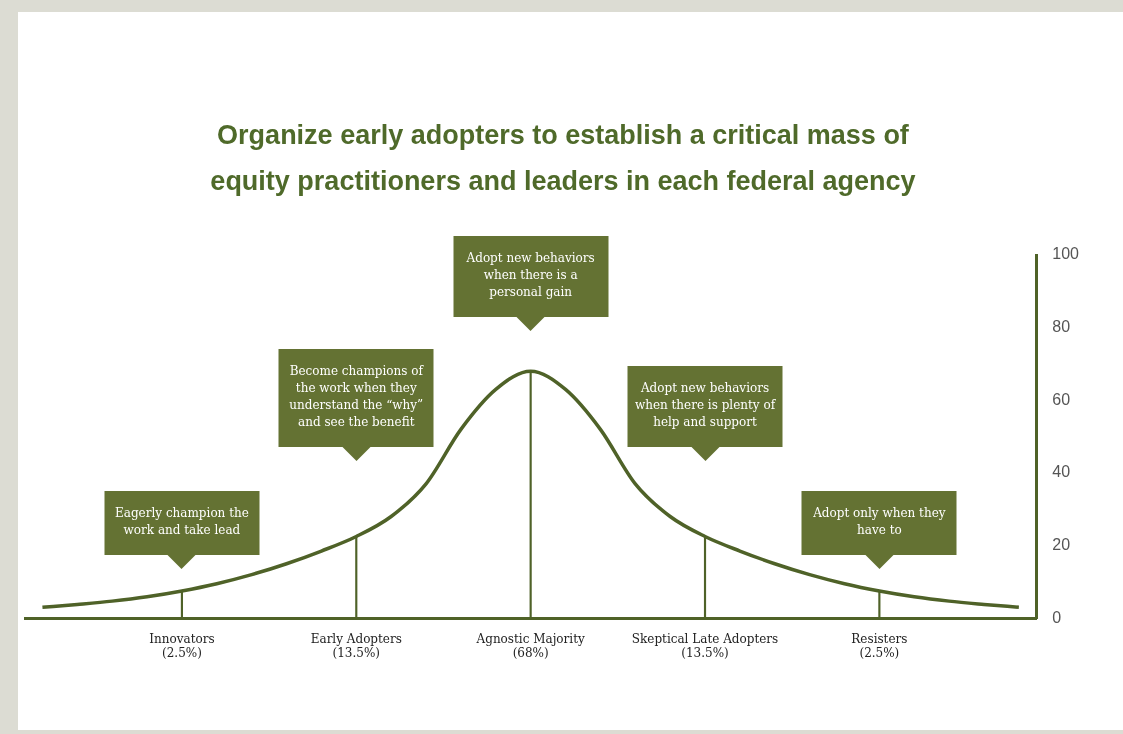 This screenshot has height=734, width=1123. I want to click on y-tick-label: 40, so click(1061, 472).